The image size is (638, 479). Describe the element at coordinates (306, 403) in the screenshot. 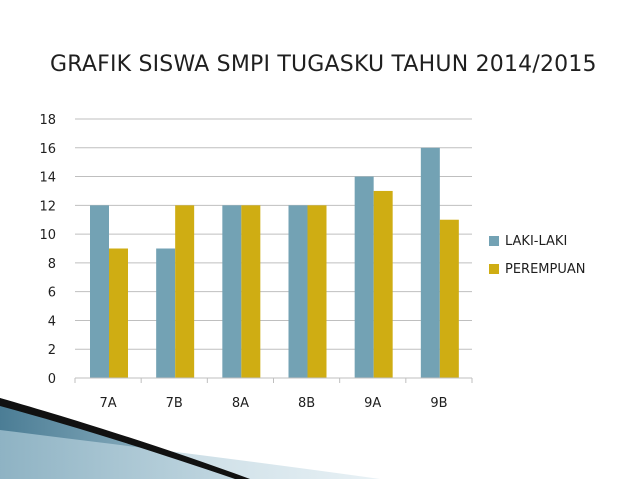

I see `x-tick-label: 8B` at that location.